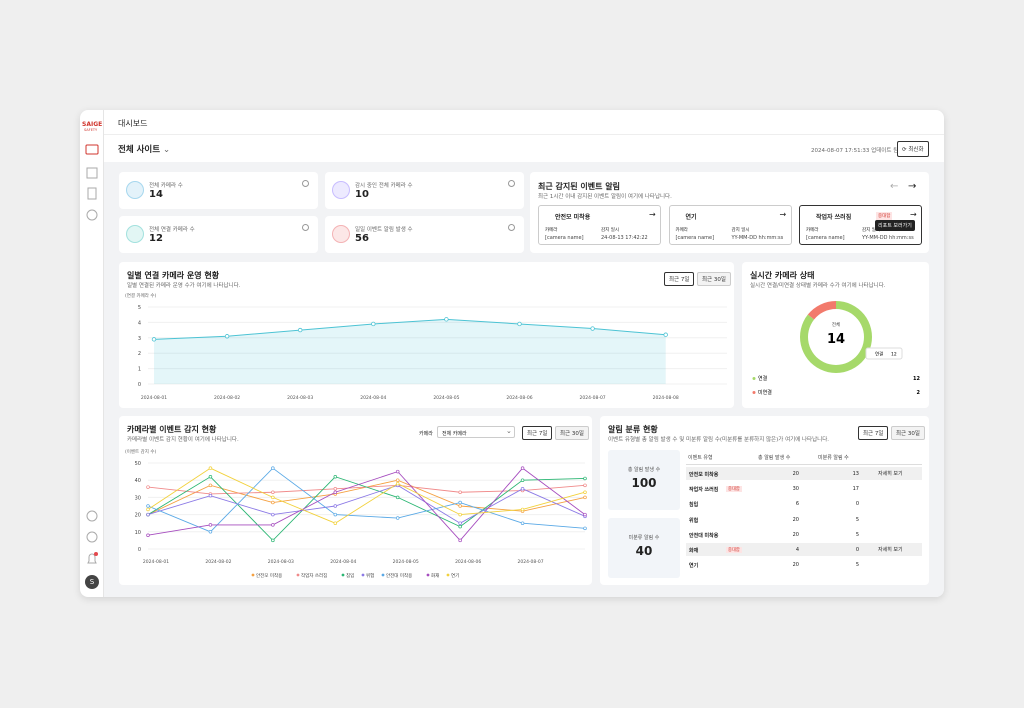  What do you see at coordinates (139, 354) in the screenshot?
I see `y-tick-label: 2` at bounding box center [139, 354].